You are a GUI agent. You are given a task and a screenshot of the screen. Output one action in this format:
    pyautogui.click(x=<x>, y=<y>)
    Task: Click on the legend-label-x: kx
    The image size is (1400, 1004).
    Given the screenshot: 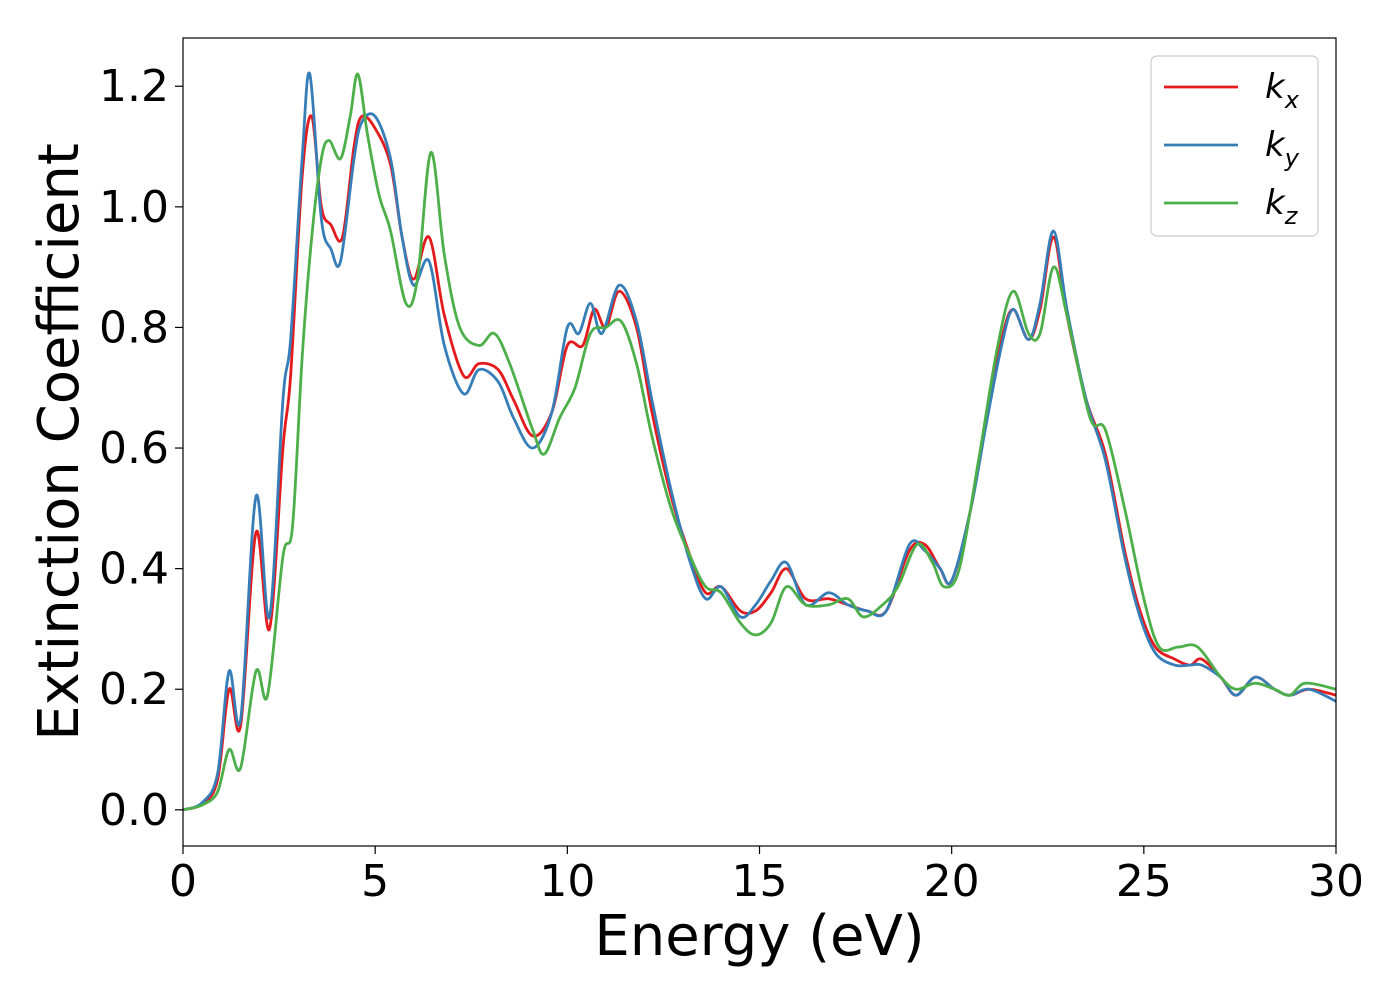 What is the action you would take?
    pyautogui.click(x=1282, y=90)
    